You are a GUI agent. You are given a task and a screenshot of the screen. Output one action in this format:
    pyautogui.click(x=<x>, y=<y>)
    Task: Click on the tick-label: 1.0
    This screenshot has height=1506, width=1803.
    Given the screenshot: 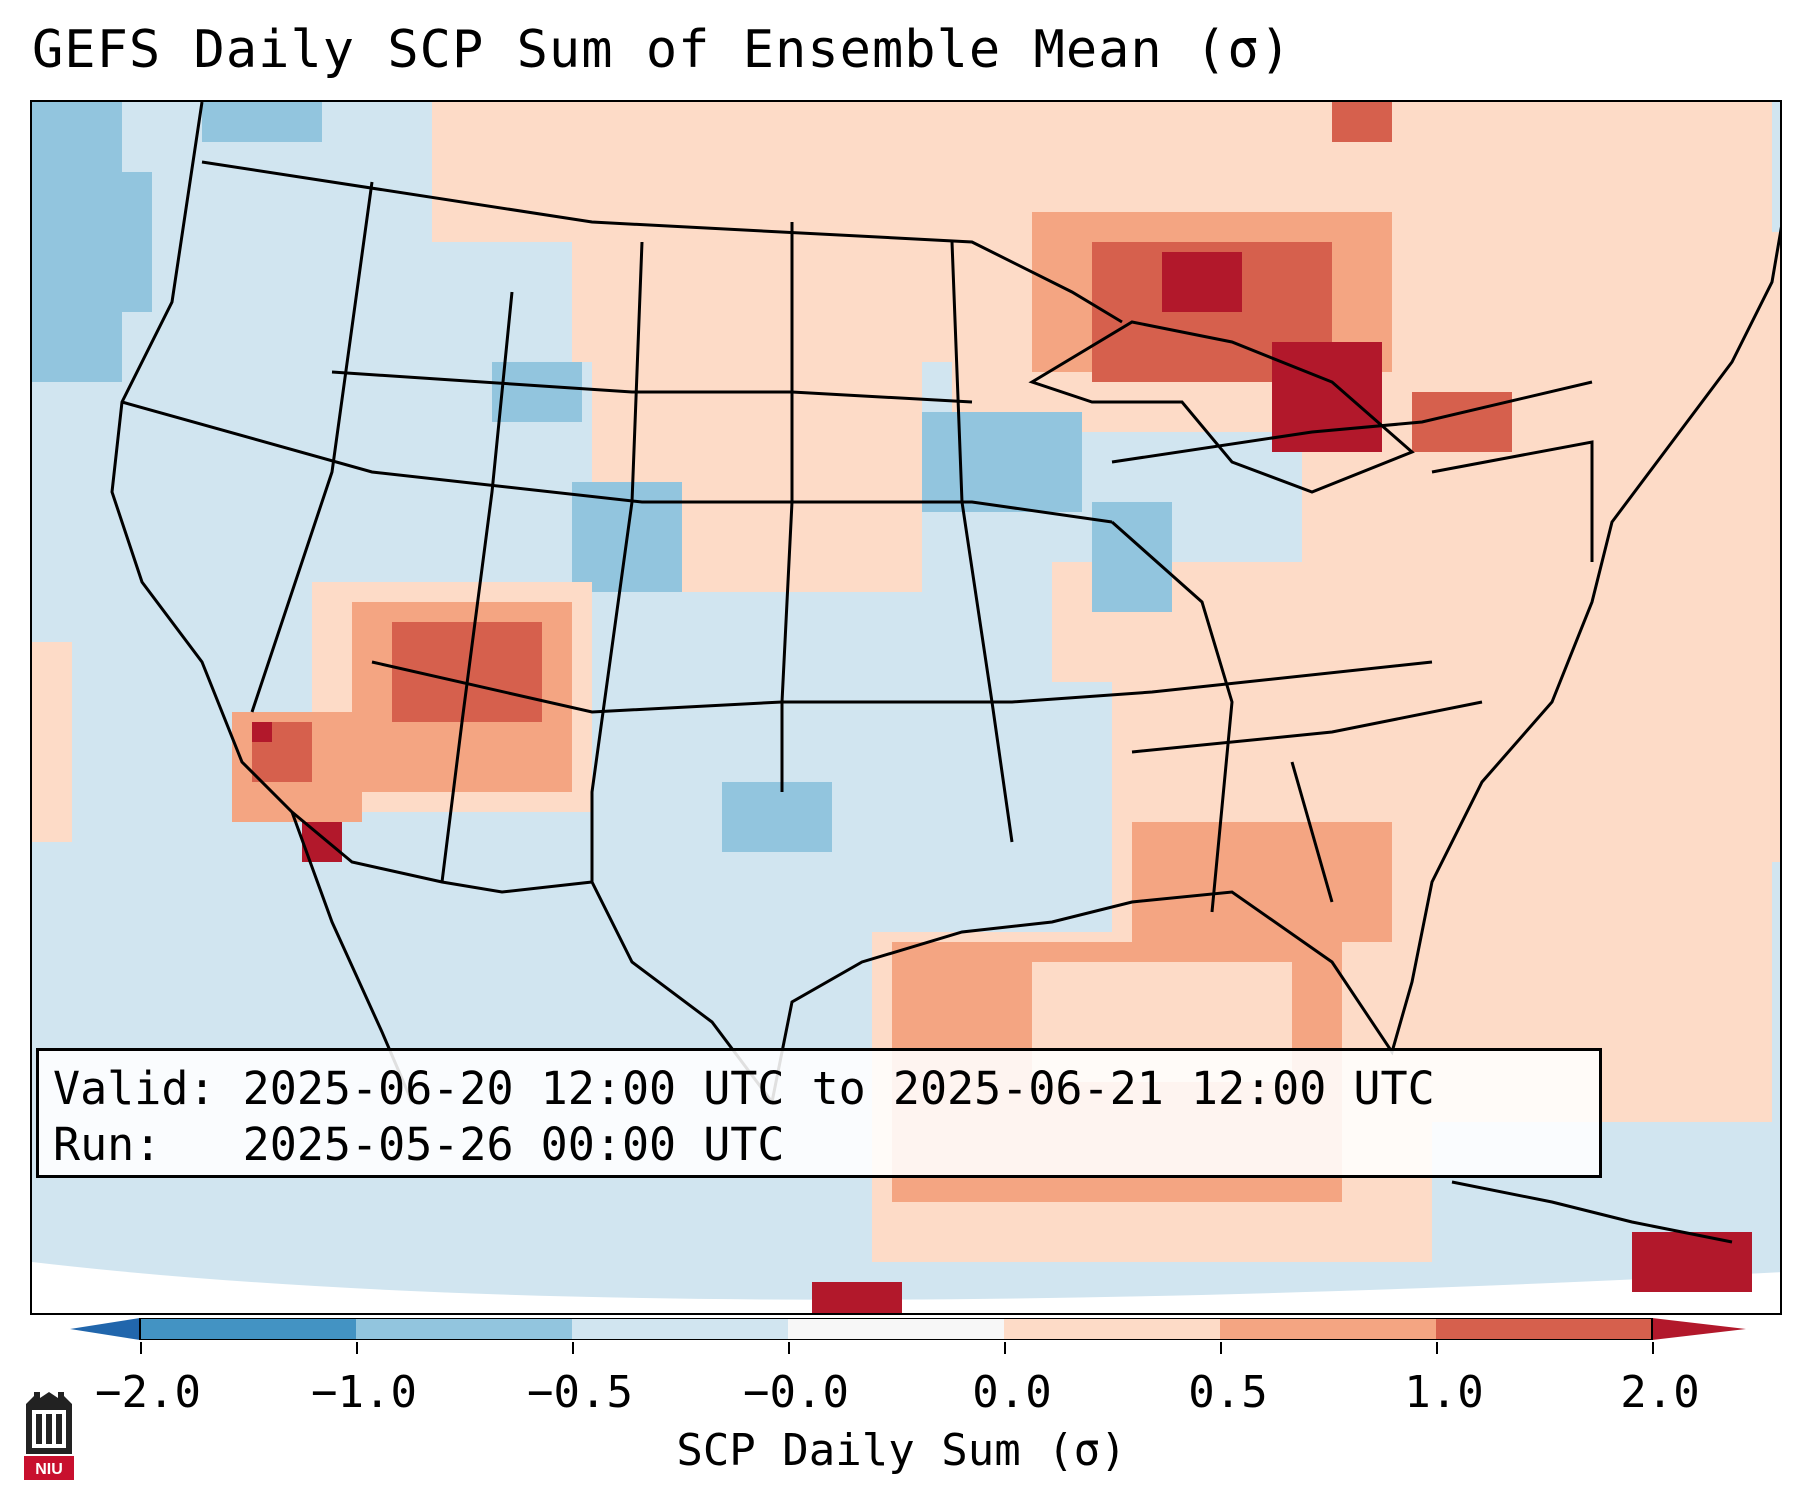 What is the action you would take?
    pyautogui.click(x=1444, y=1392)
    